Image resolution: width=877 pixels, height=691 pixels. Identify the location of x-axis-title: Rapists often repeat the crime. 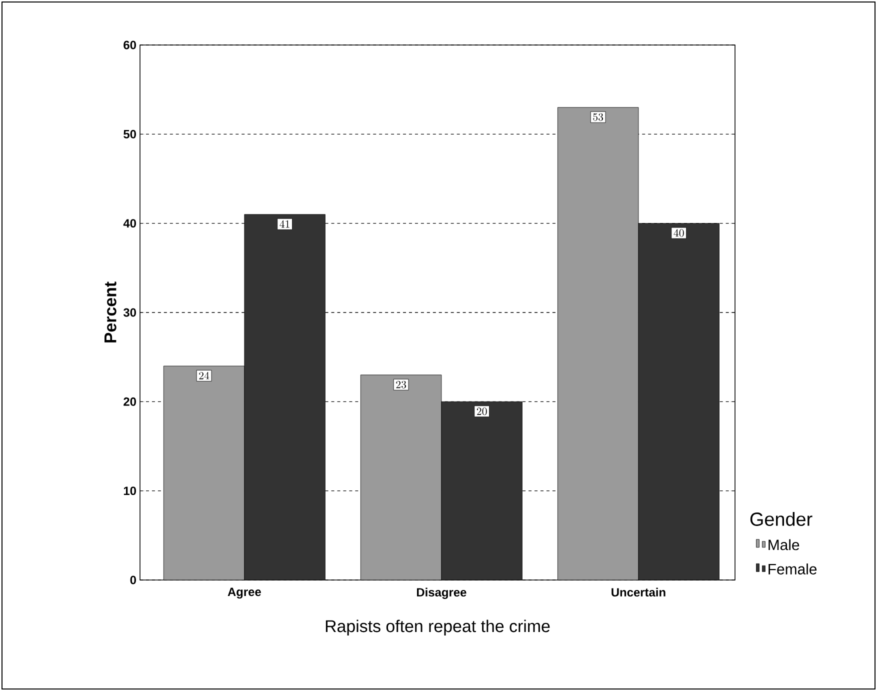
(438, 628).